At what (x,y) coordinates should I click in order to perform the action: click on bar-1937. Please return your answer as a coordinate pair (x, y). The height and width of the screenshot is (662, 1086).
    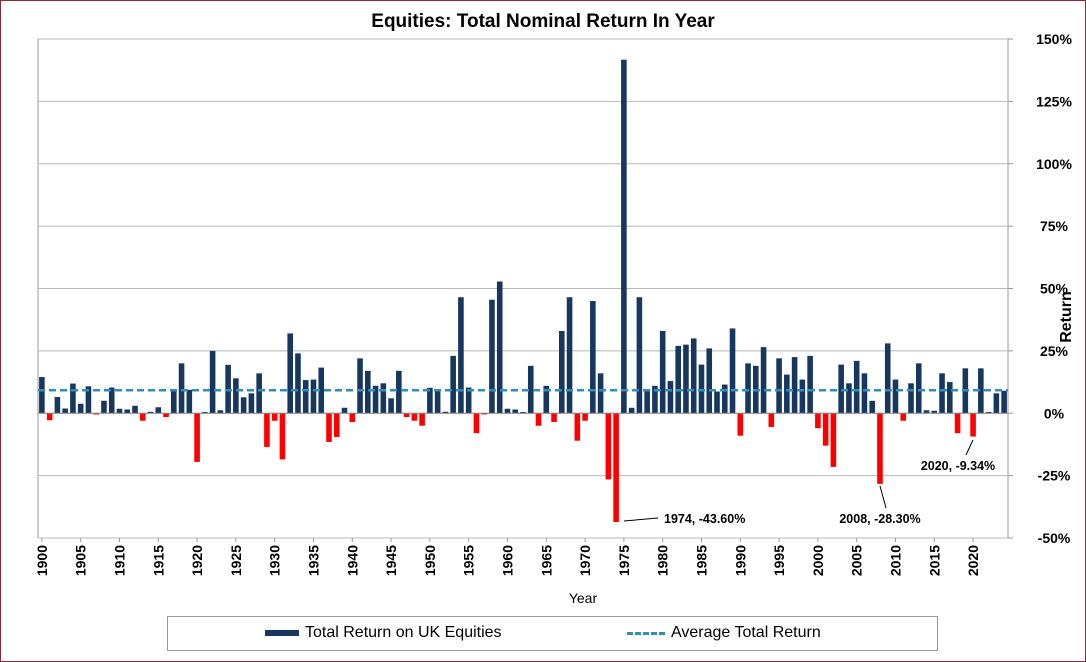
    Looking at the image, I should click on (329, 427).